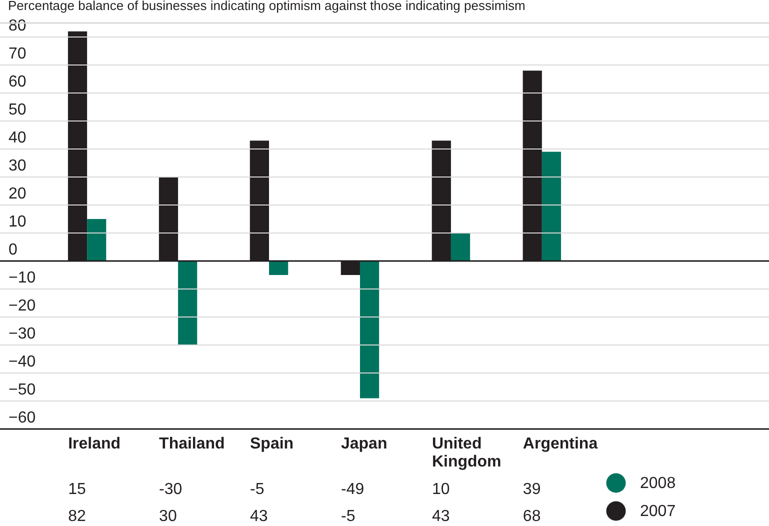  I want to click on data-label: 15, so click(77, 489).